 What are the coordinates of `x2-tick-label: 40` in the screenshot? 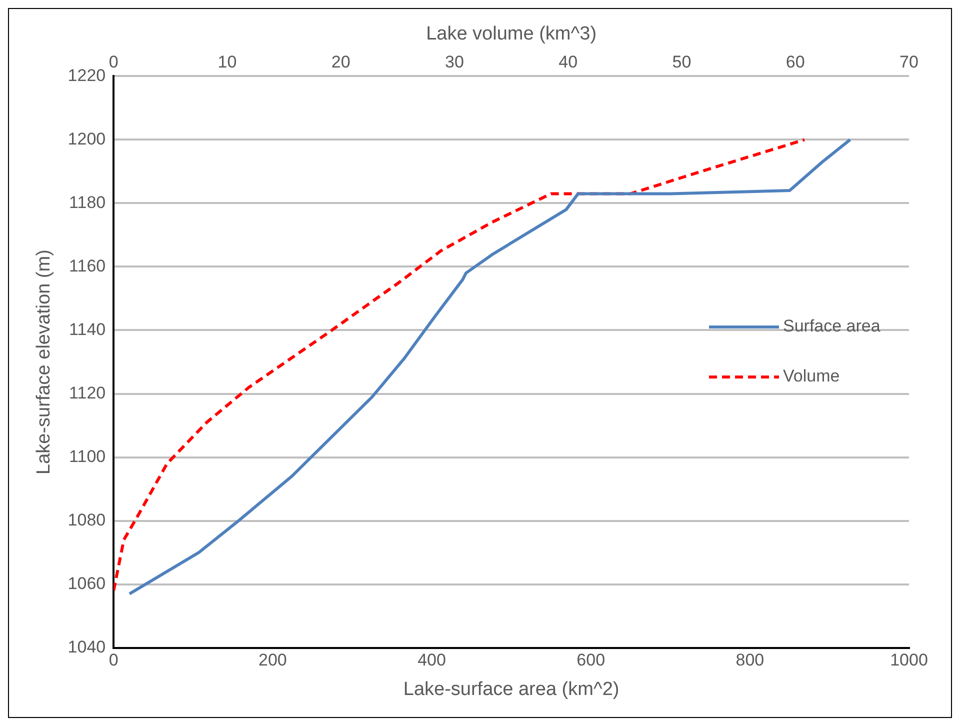 It's located at (568, 62).